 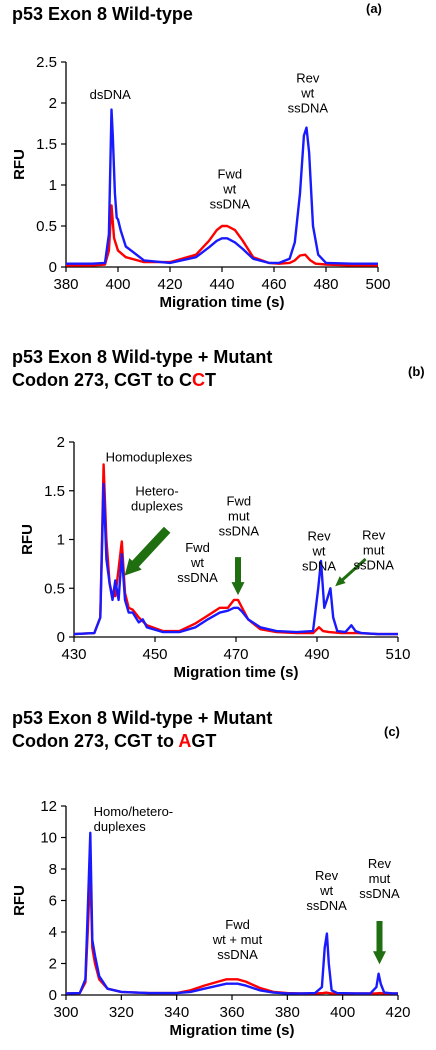 I want to click on chart-title: p53 Exon 8 Wild-type, so click(x=102, y=14).